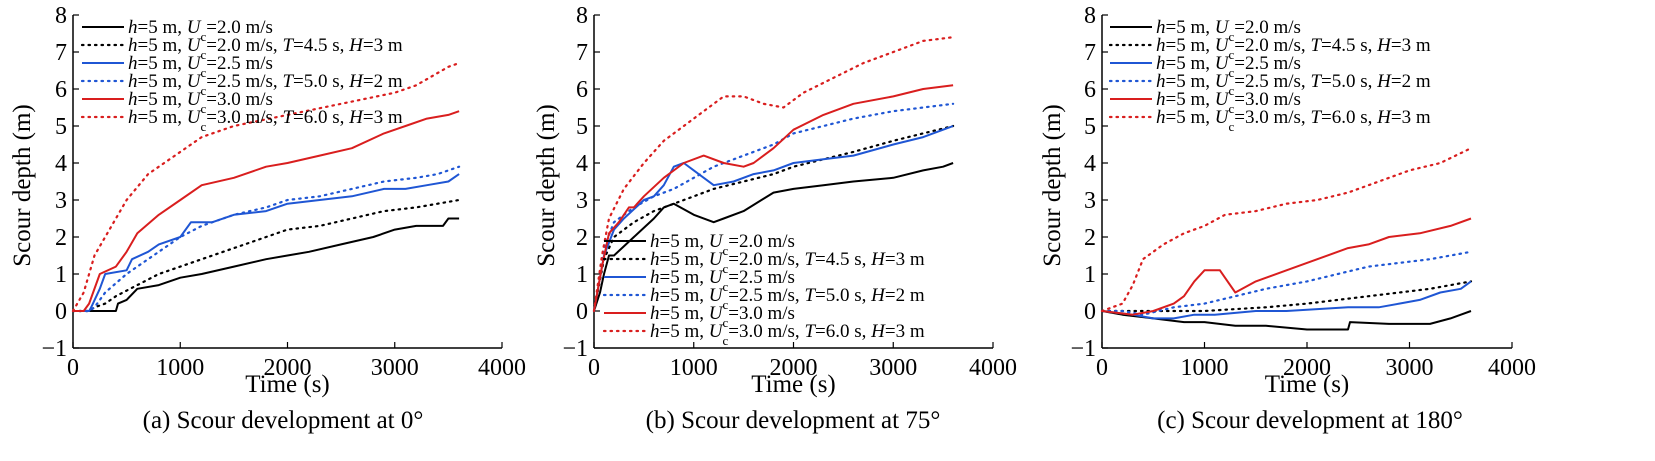 The image size is (1655, 461). Describe the element at coordinates (843, 259) in the screenshot. I see `legend-text-part: =4.5 s,` at that location.